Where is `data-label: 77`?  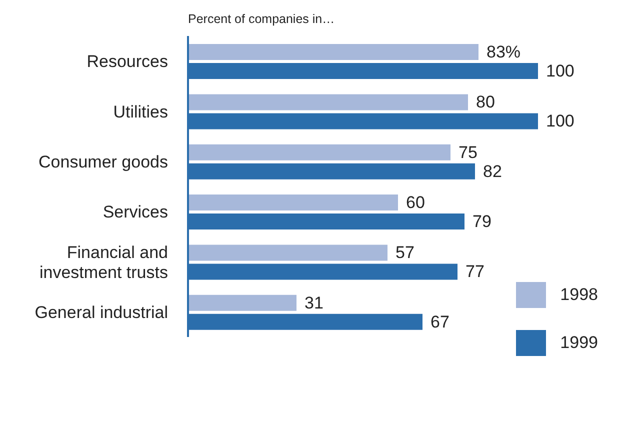 data-label: 77 is located at coordinates (475, 272).